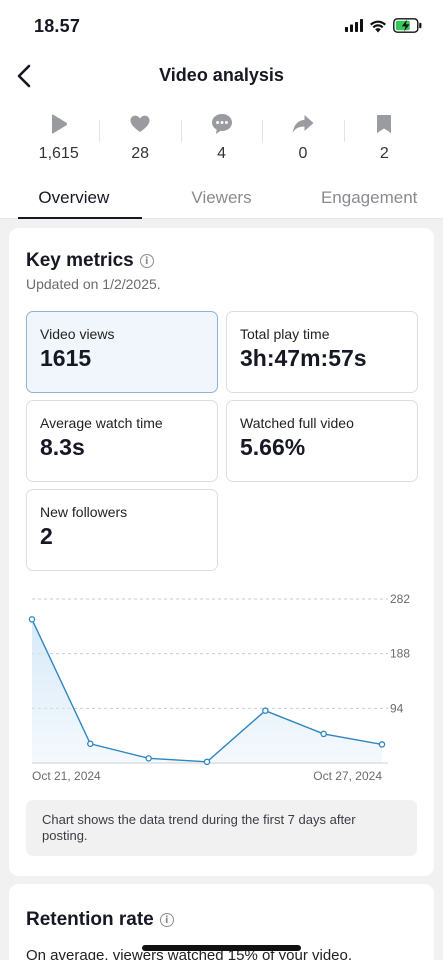  I want to click on retention-title-text: Retention rate, so click(90, 919).